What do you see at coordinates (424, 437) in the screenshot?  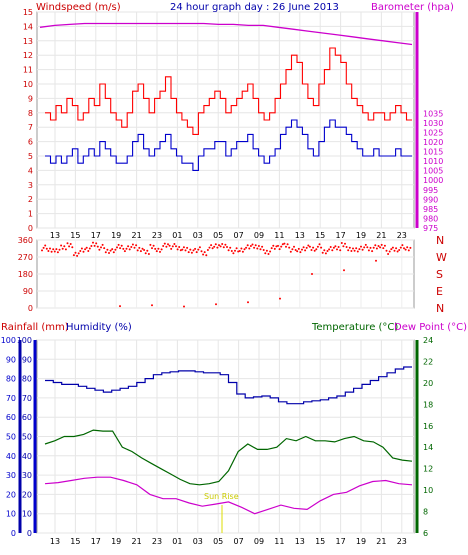 I see `temperature-y-axis: 6 8 10 12 14 16 18 20 22 24` at bounding box center [424, 437].